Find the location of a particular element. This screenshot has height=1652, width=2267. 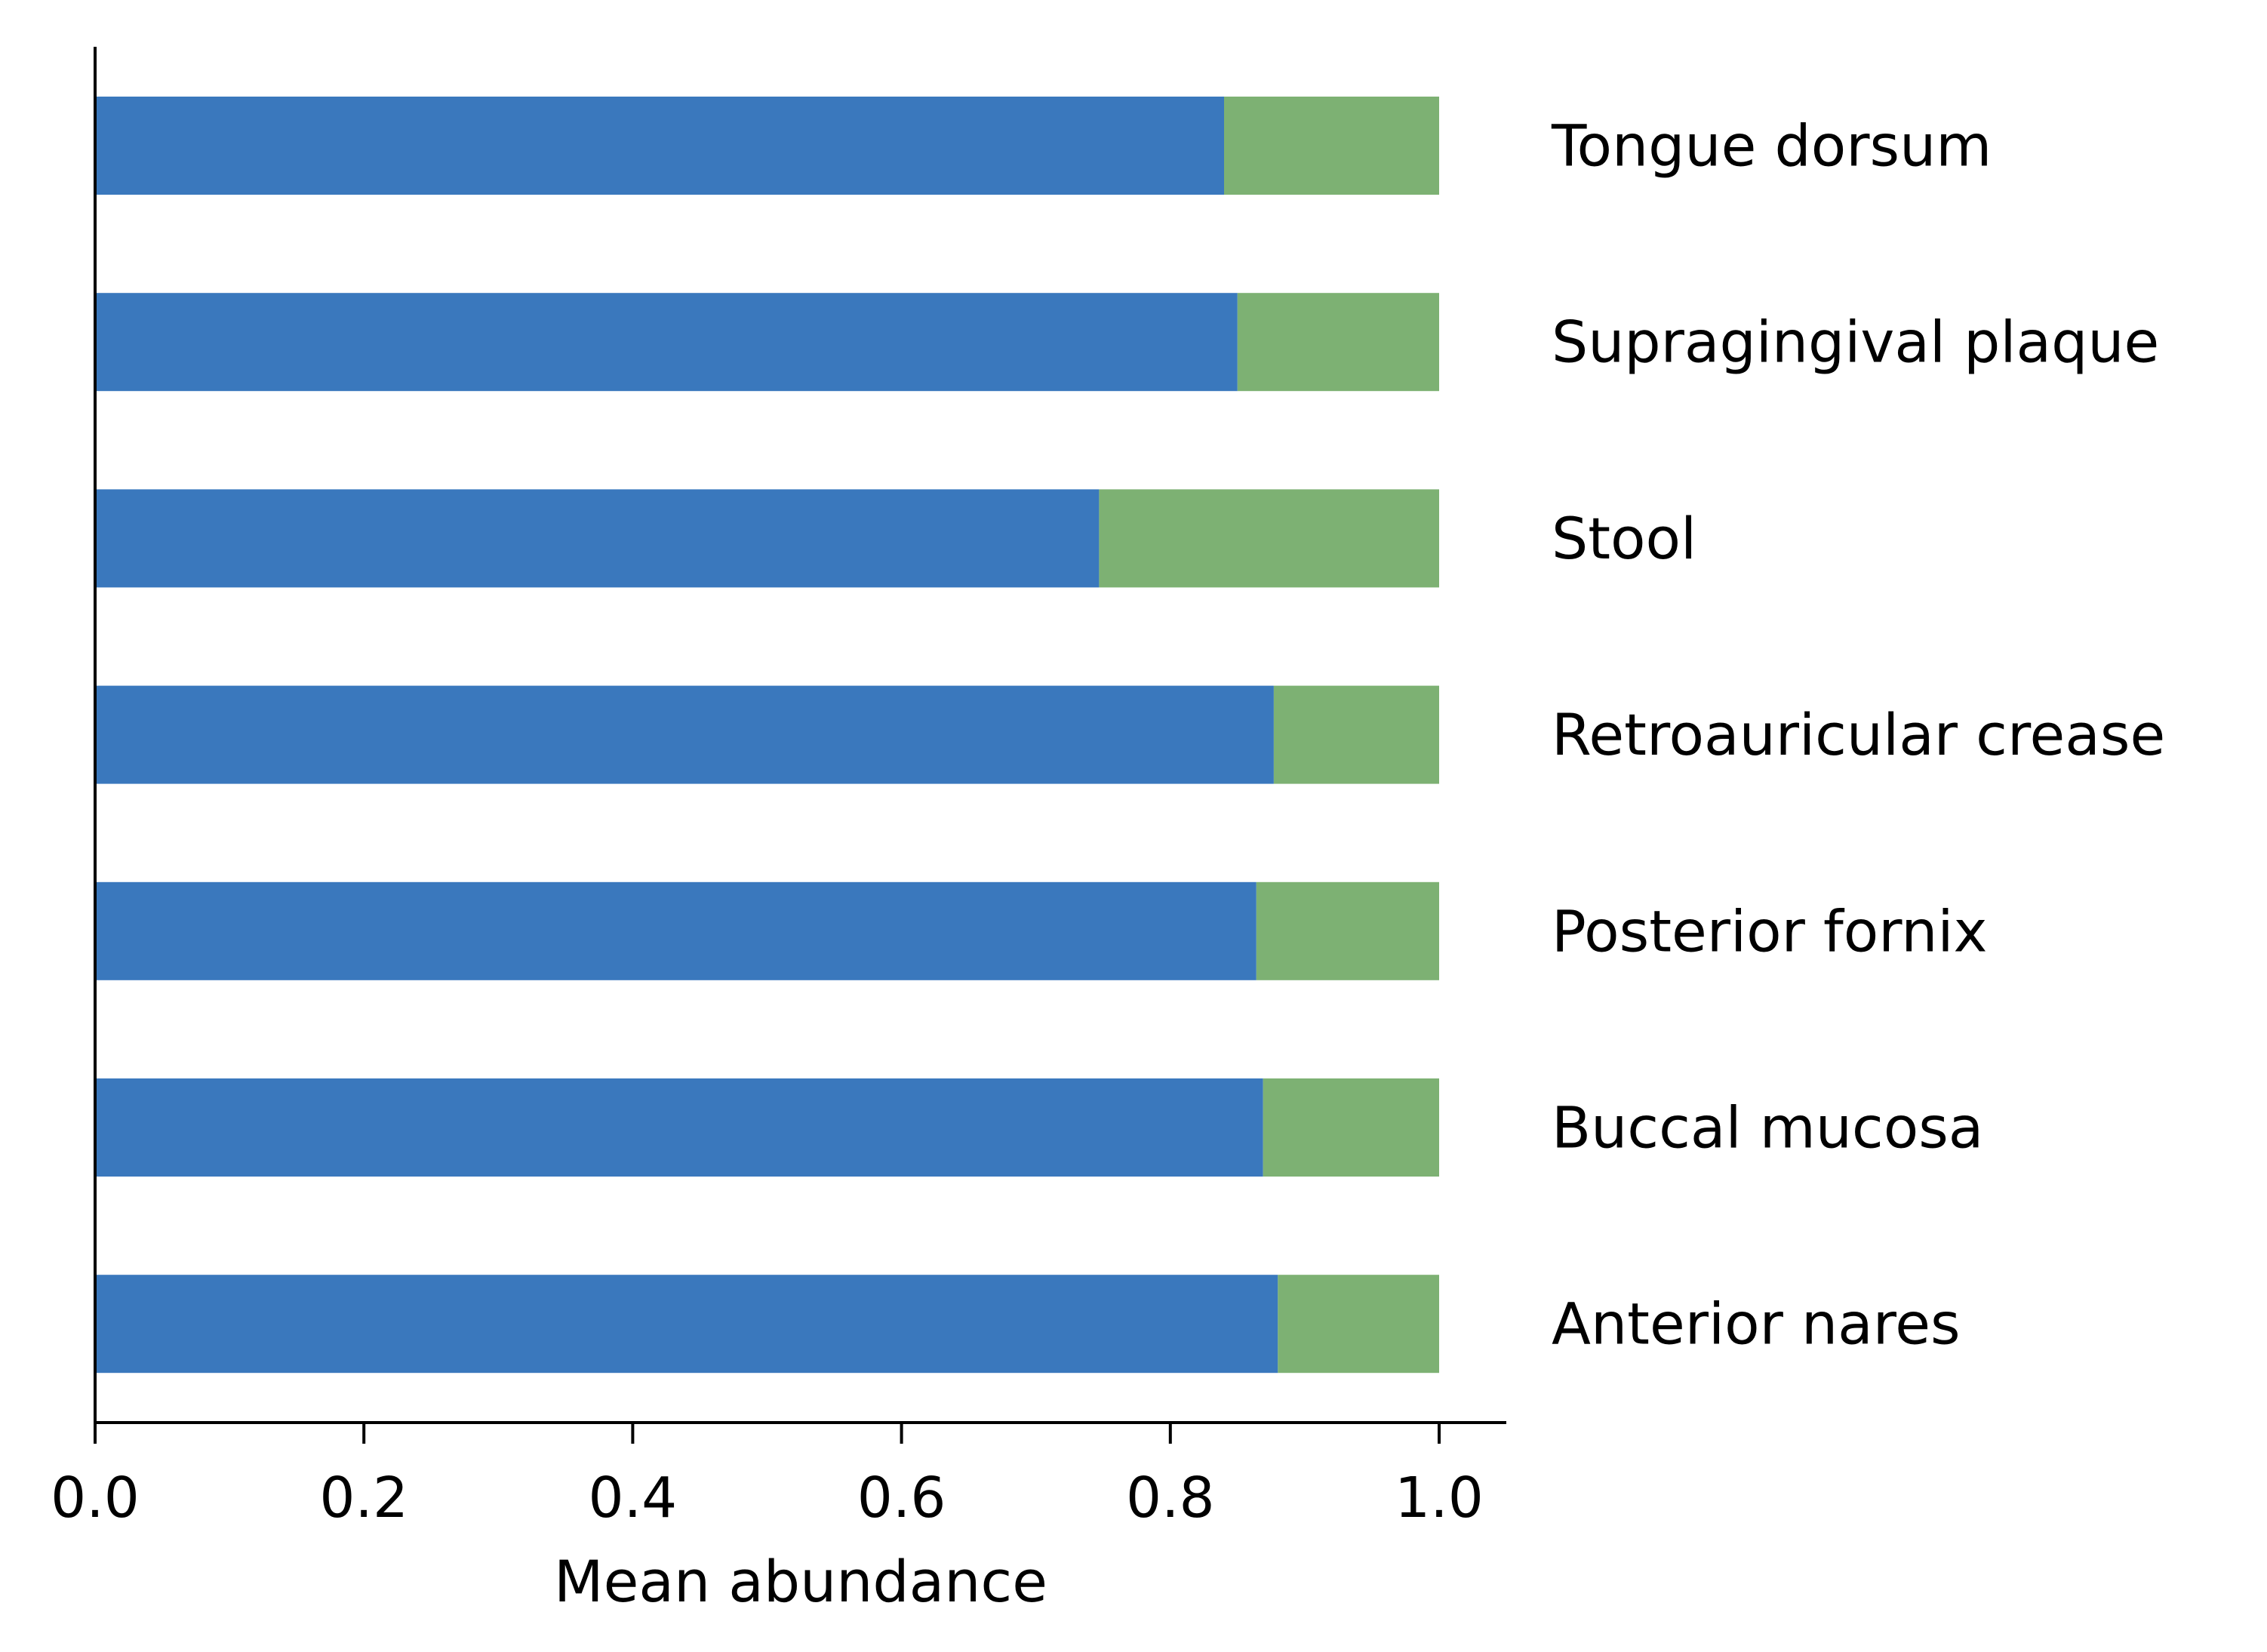

category-label-retroauricular-crease: Retroauricular crease is located at coordinates (1858, 734).